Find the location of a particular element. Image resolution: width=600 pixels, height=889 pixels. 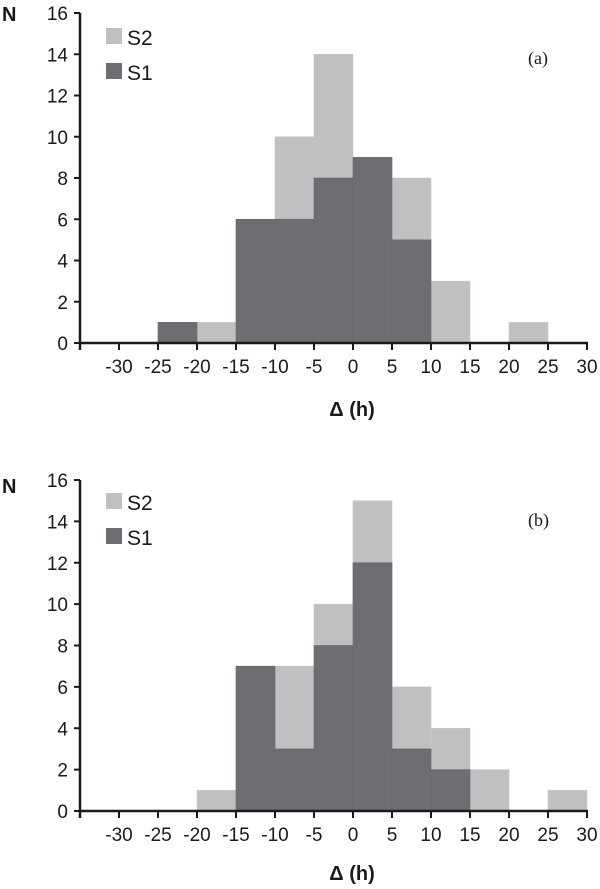

panel-tag-a: (a) is located at coordinates (538, 58).